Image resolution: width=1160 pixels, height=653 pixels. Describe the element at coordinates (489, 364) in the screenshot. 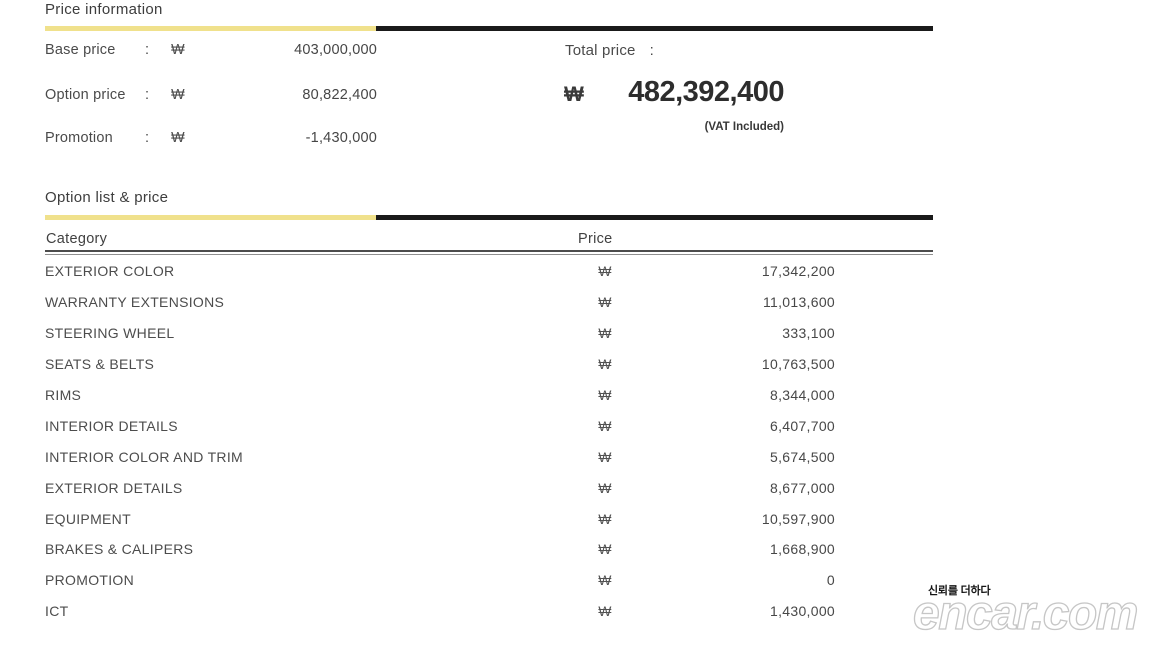

I see `table-row: SEATS & BELTS ₩ 10,763,500` at that location.